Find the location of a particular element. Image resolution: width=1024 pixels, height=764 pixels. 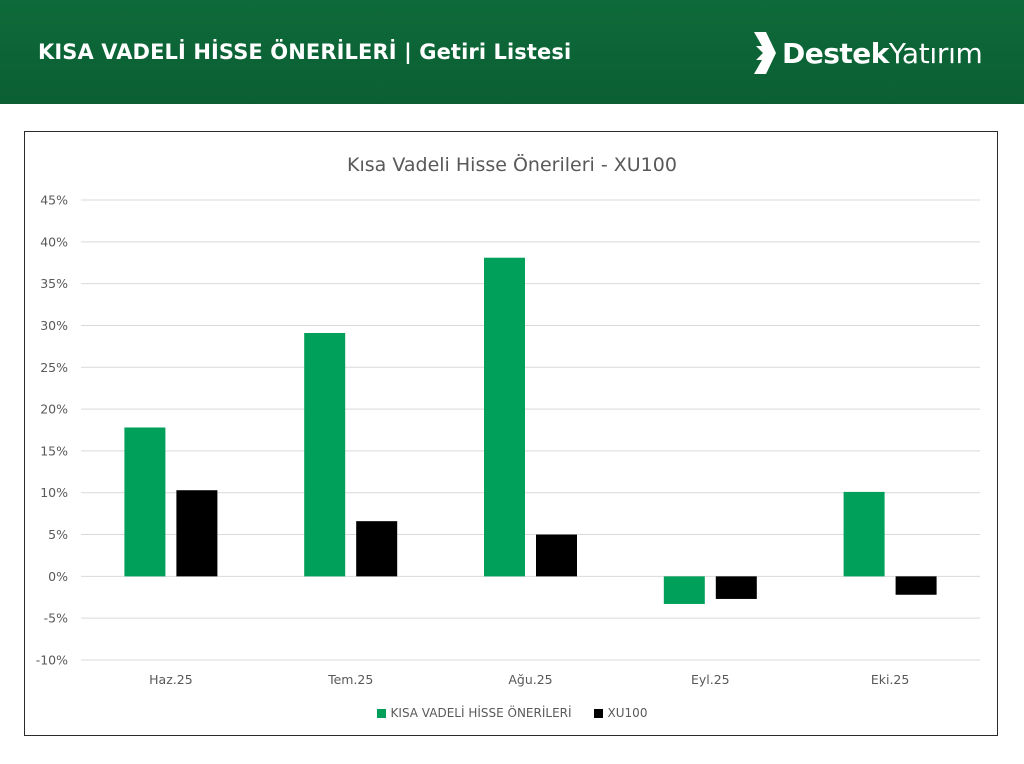

legend-item-series-2: XU100 is located at coordinates (620, 713).